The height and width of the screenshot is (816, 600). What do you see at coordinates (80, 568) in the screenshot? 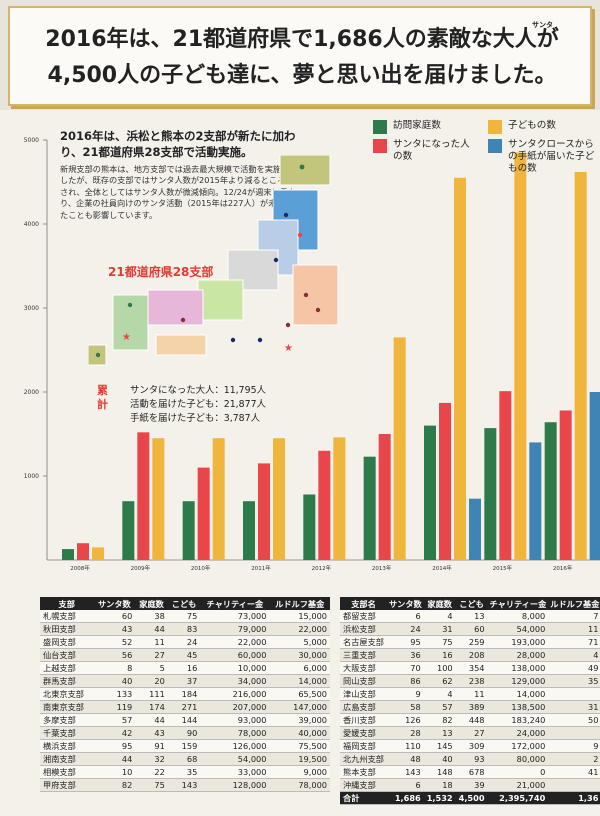
I see `x-tick-label: 2008年` at bounding box center [80, 568].